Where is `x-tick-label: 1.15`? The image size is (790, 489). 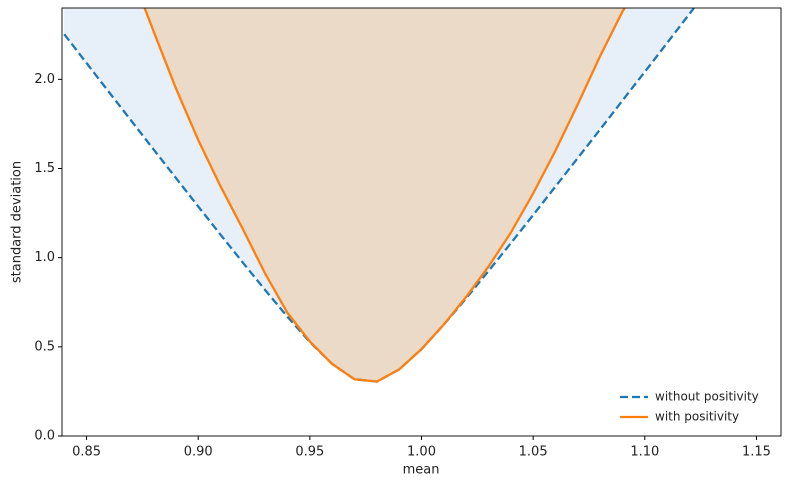 x-tick-label: 1.15 is located at coordinates (756, 452).